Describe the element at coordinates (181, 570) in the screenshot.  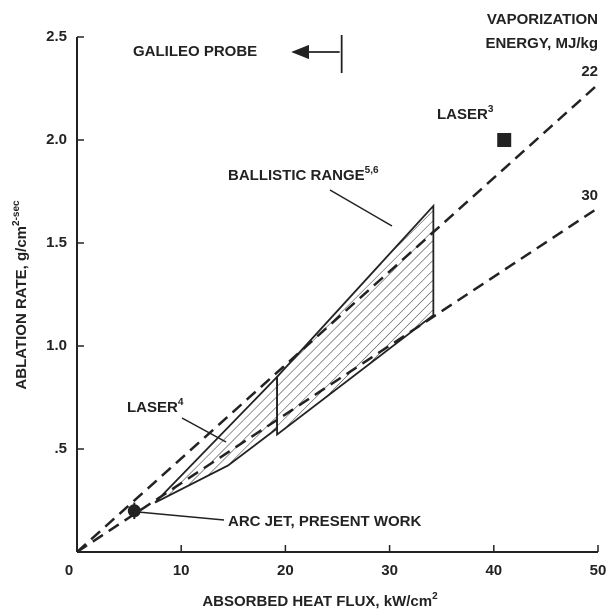
I see `x-tick-label: 10` at that location.